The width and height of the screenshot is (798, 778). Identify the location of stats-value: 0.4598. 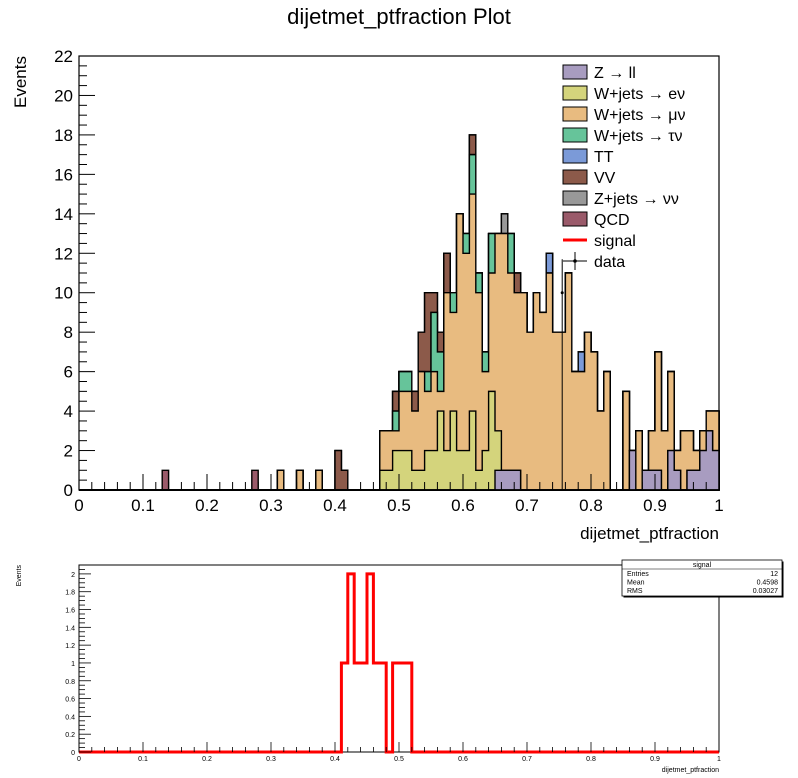
(768, 583).